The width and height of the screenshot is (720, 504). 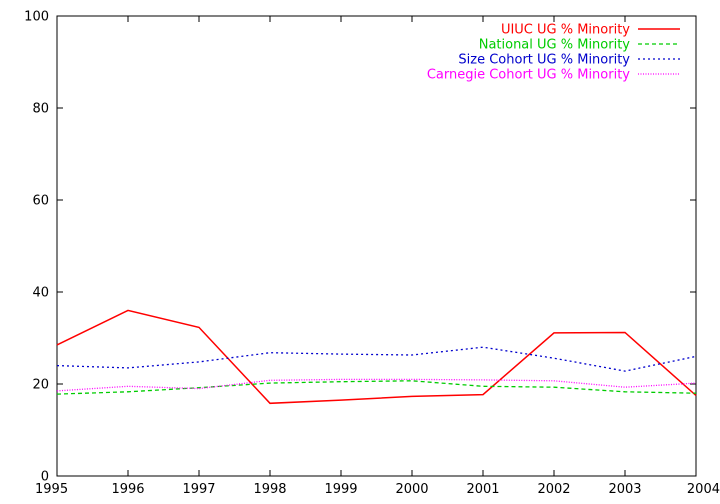 I want to click on x-tick-label: 2000, so click(x=411, y=489).